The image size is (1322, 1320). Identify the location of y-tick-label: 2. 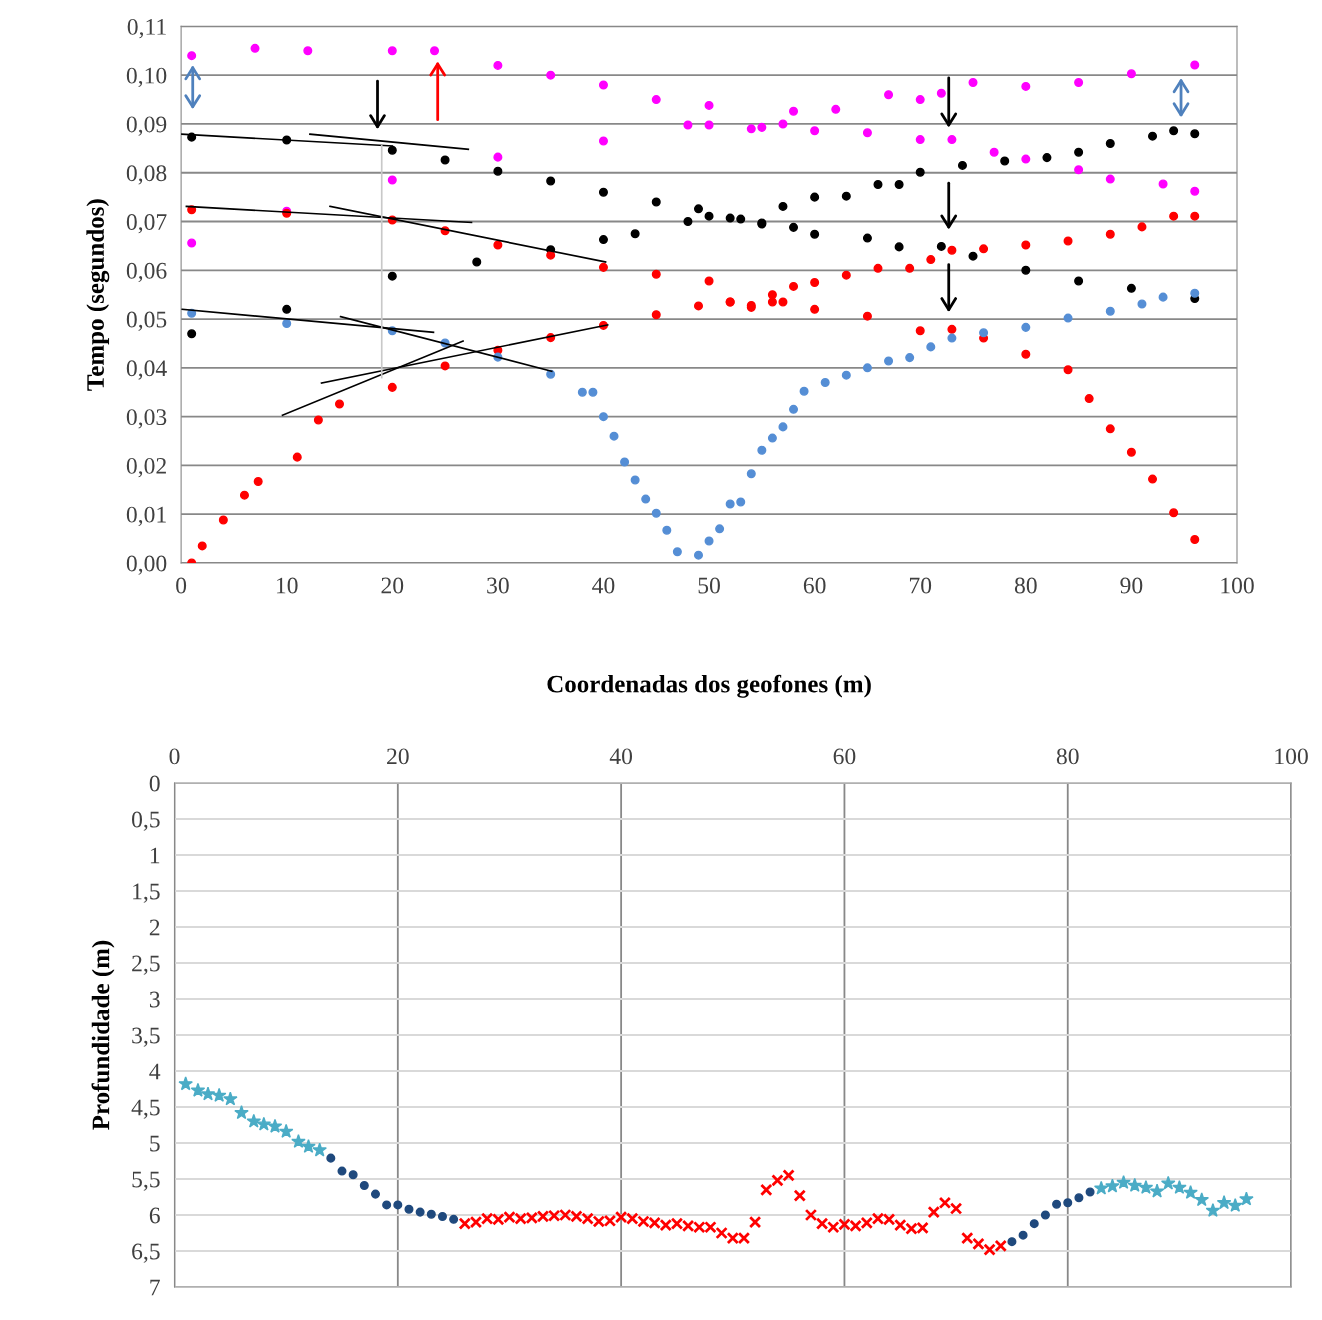
(154, 927).